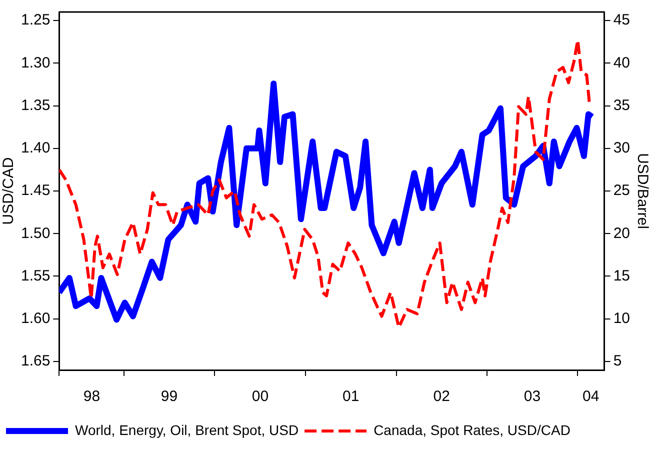  Describe the element at coordinates (621, 275) in the screenshot. I see `y2-tick-label: 15` at that location.